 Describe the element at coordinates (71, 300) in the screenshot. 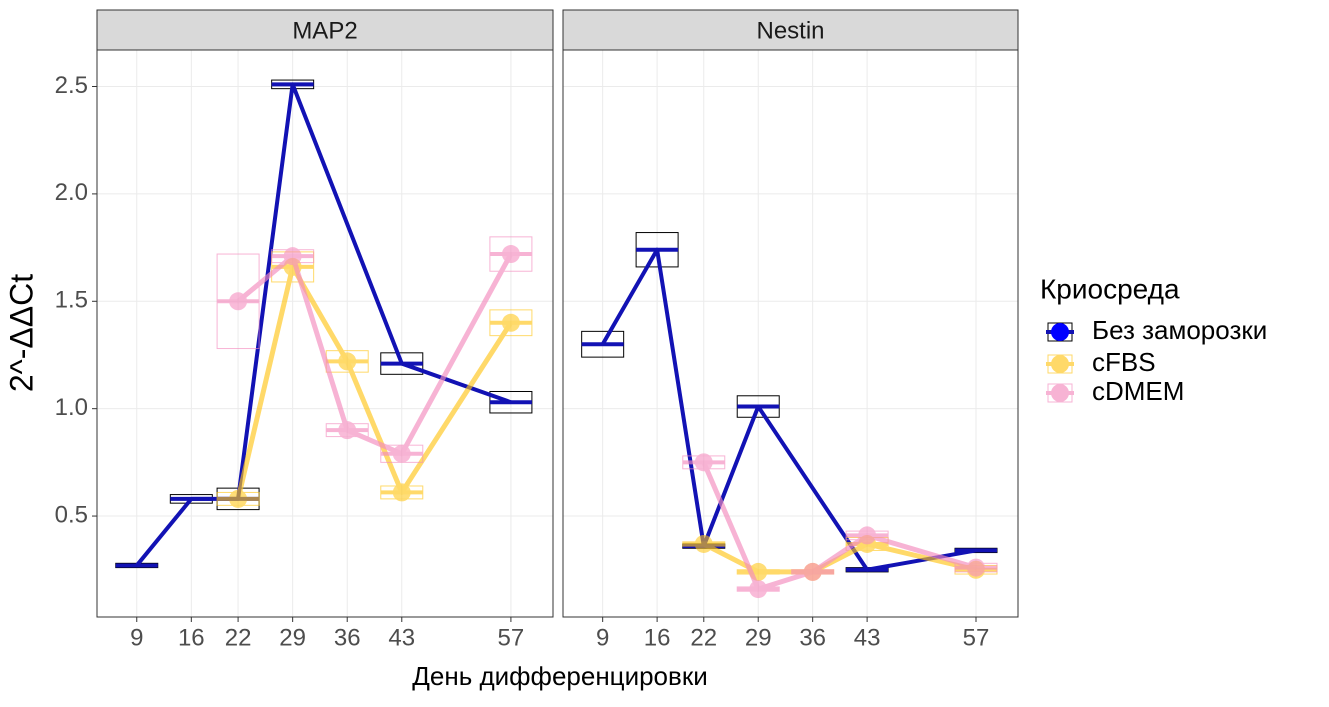

I see `y-tick-label: 1.5` at that location.